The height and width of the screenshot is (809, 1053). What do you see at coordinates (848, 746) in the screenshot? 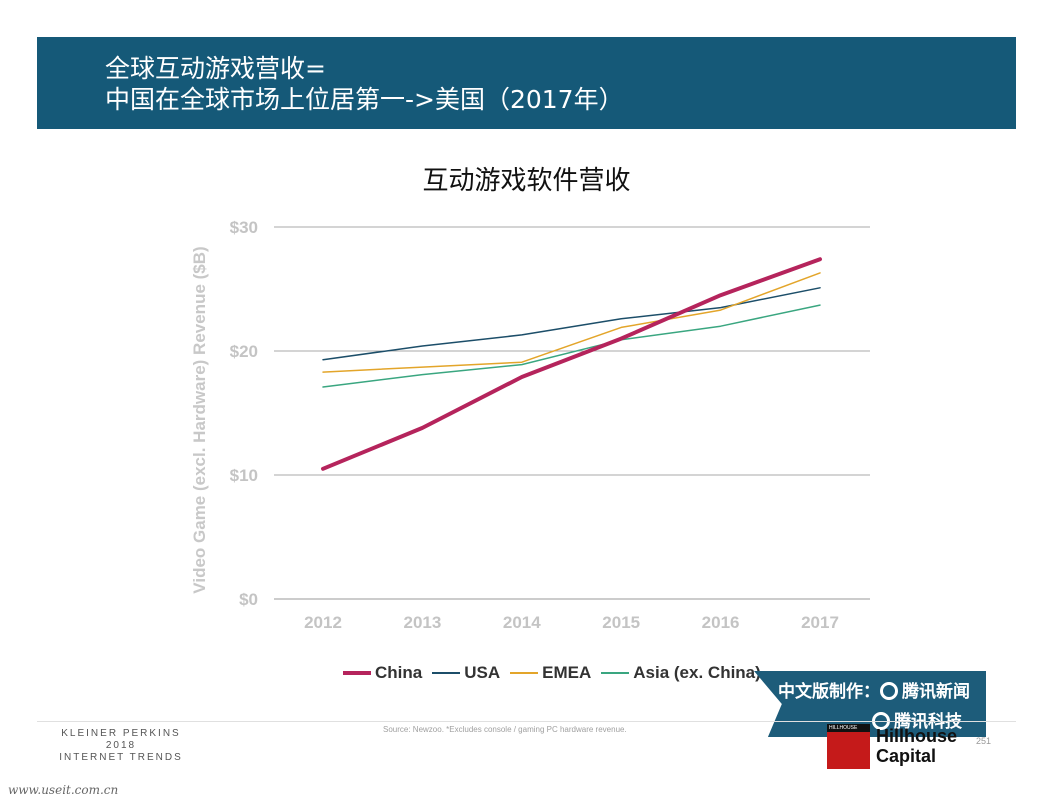
I see `hillhouse-logo-mark: HILLHOUSE` at bounding box center [848, 746].